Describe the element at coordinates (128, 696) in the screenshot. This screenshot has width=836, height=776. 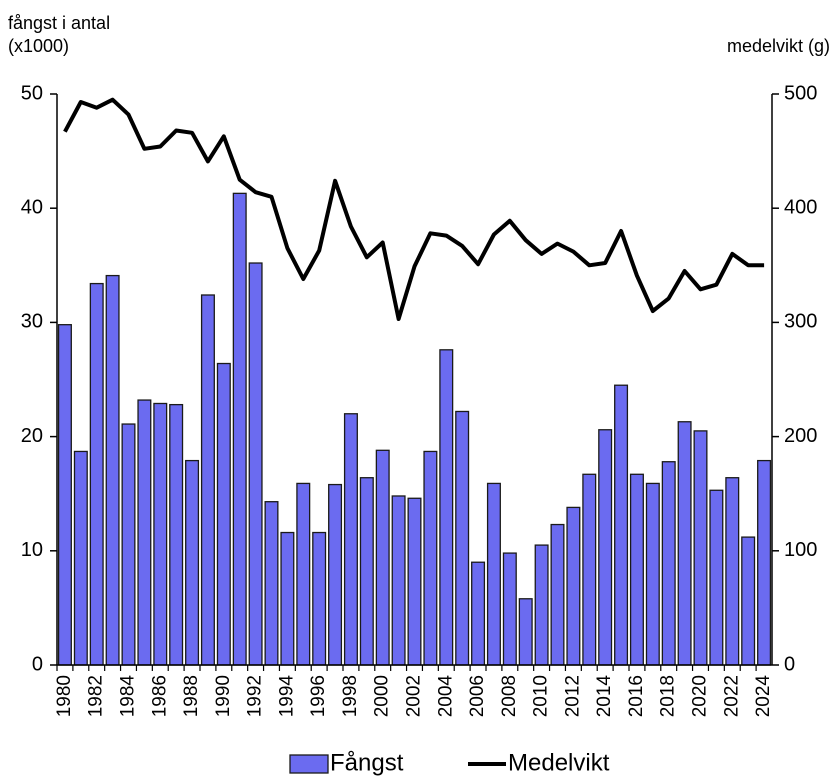
I see `x-tick-label: 1984` at that location.